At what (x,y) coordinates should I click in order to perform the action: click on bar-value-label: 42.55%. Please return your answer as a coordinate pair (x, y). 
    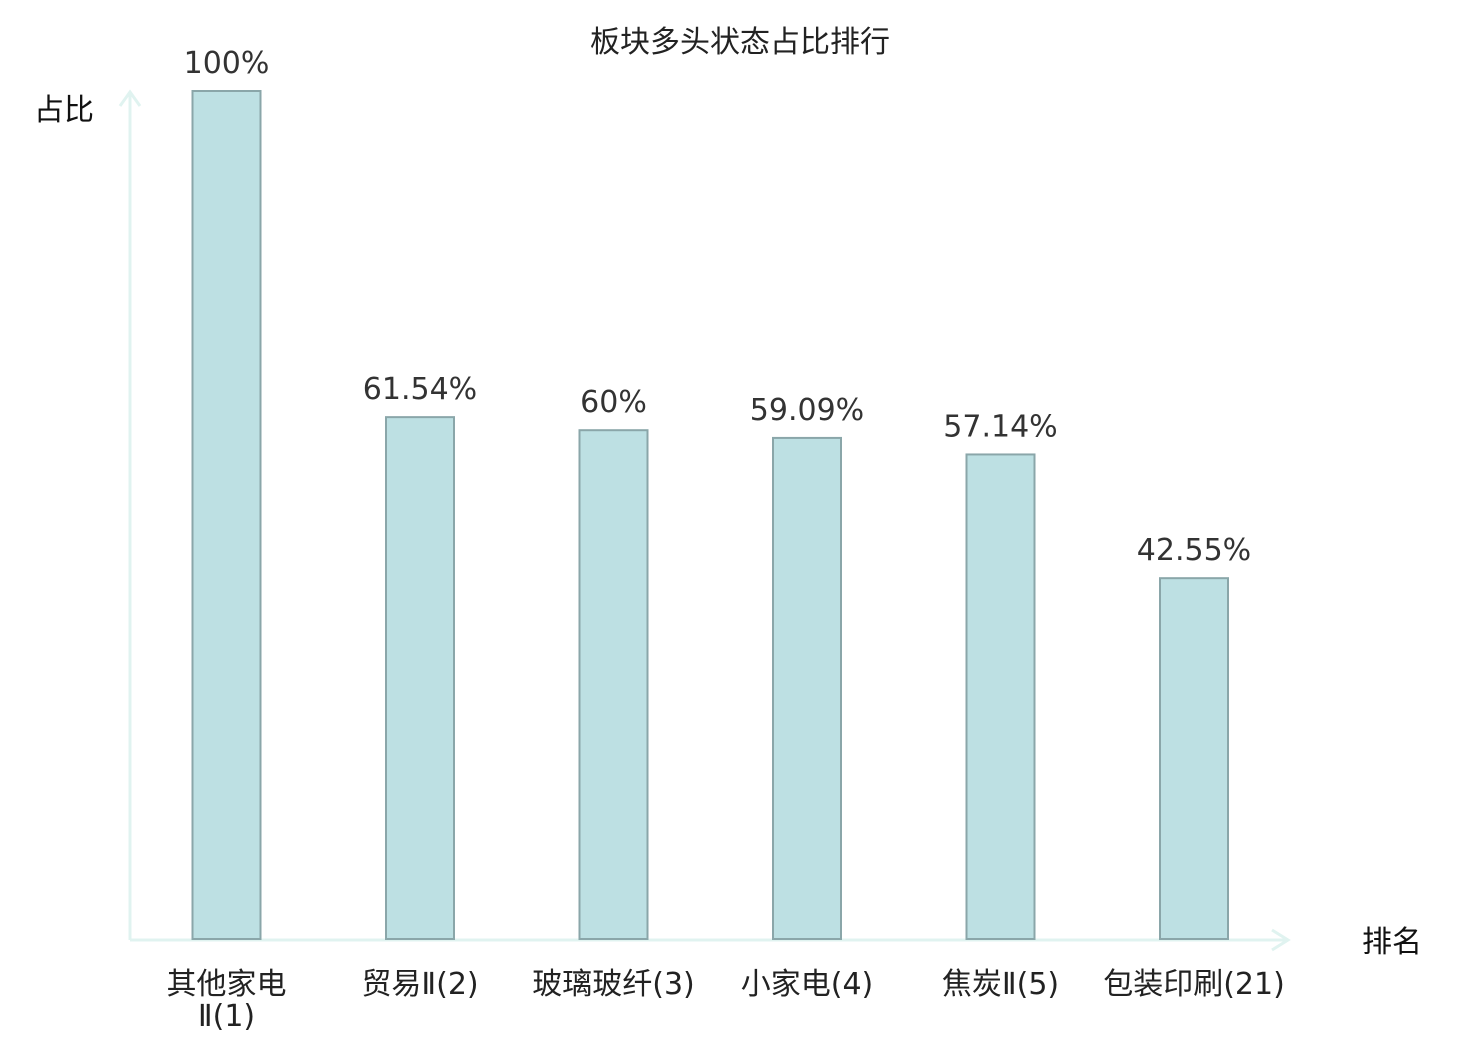
    Looking at the image, I should click on (1194, 550).